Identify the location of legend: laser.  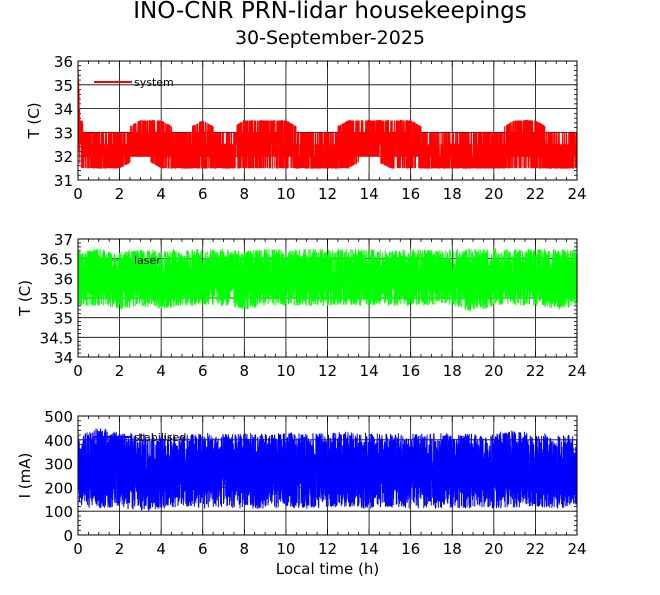
(127, 260).